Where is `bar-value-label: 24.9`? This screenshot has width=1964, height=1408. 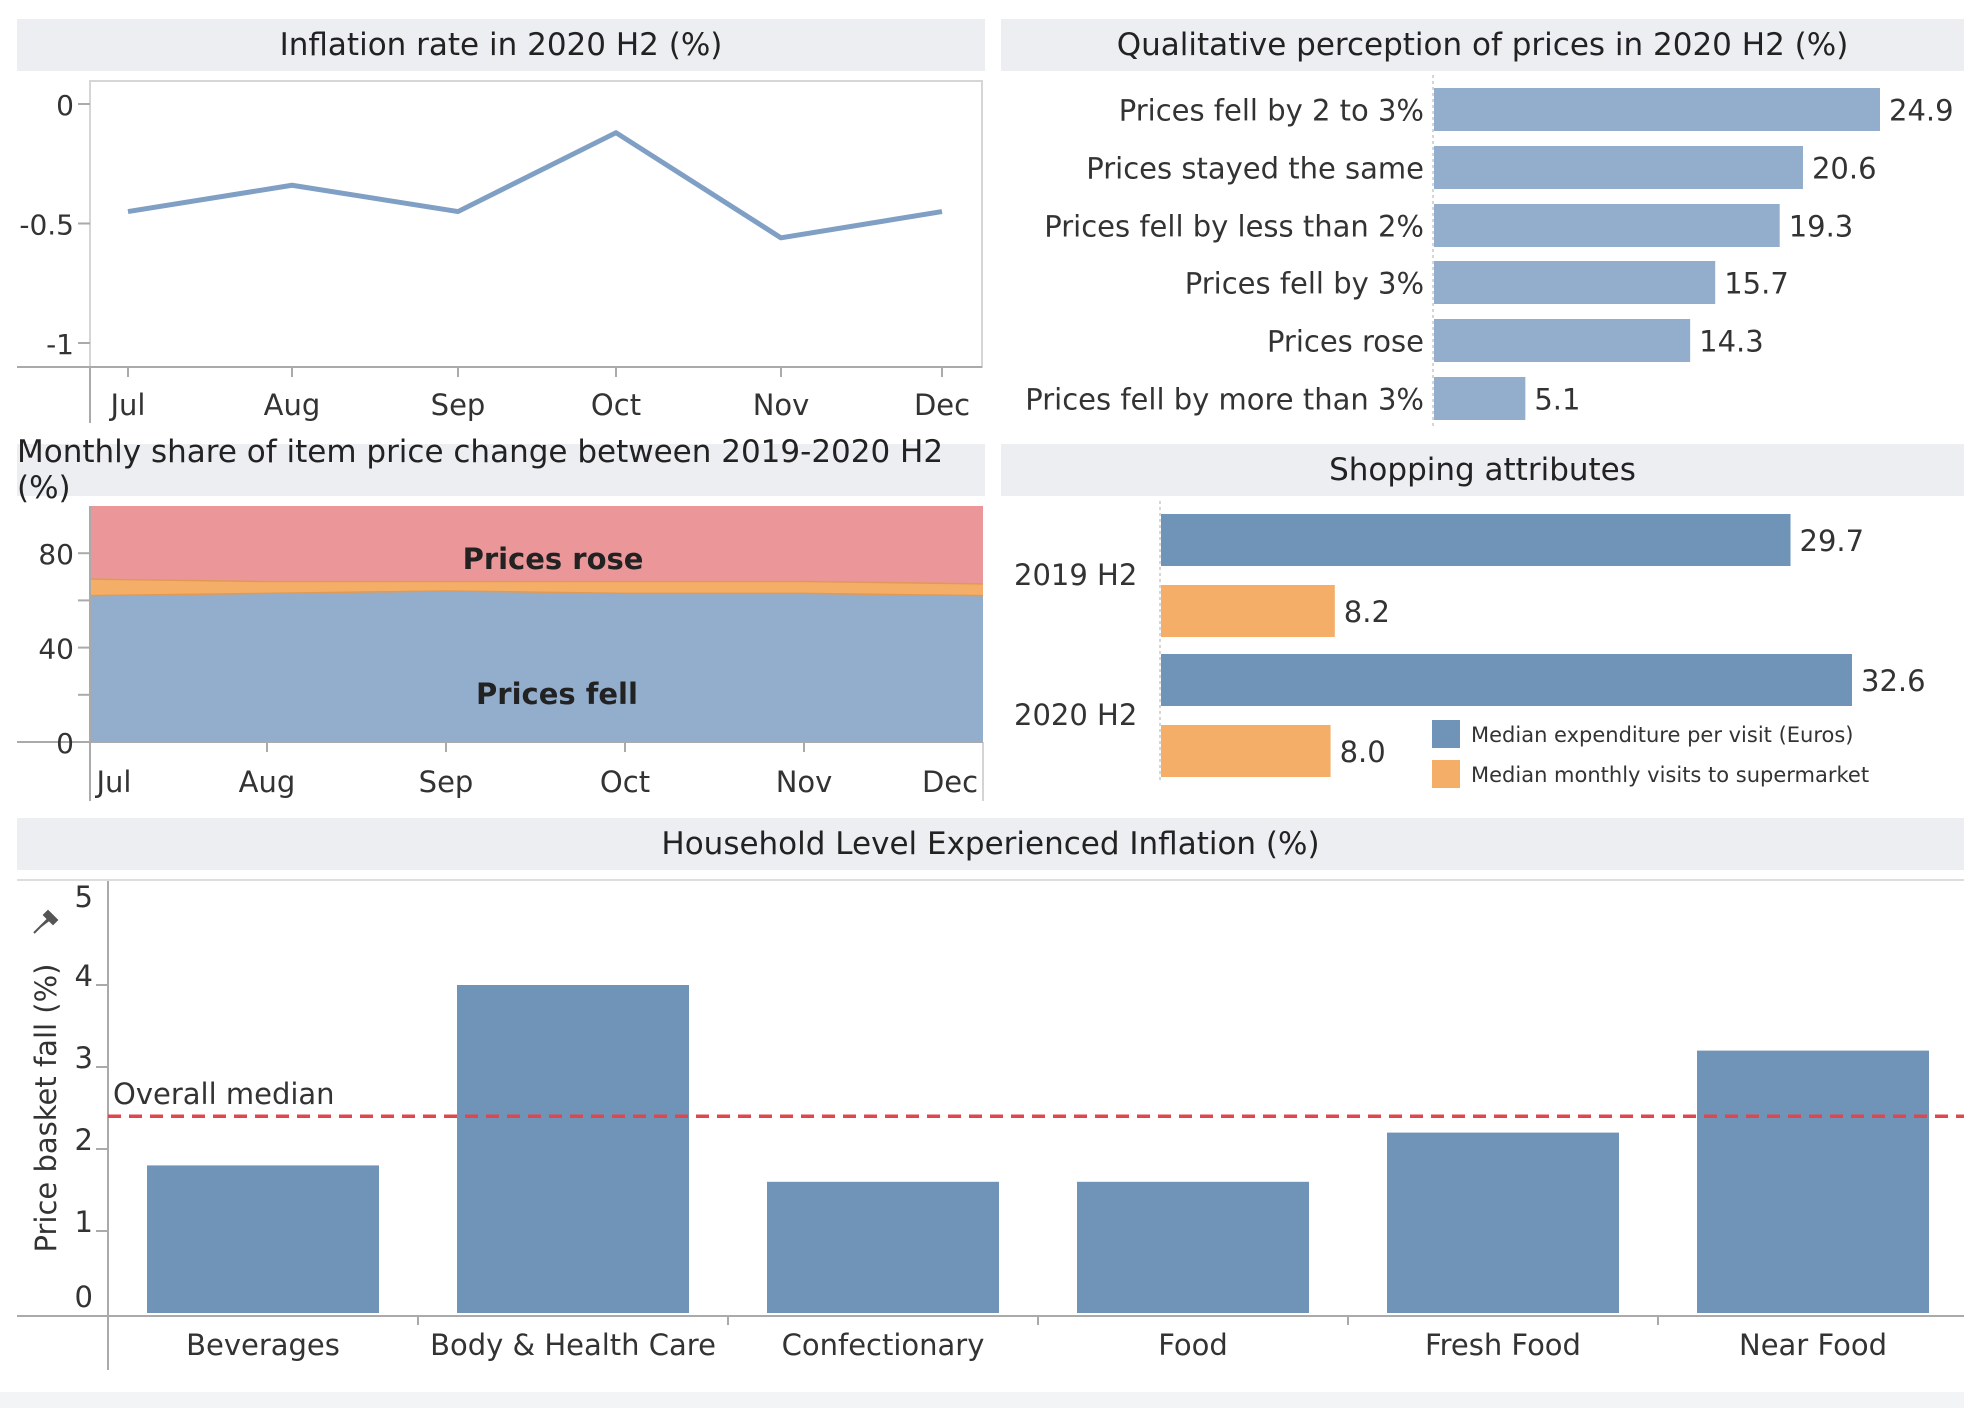 bar-value-label: 24.9 is located at coordinates (1921, 111).